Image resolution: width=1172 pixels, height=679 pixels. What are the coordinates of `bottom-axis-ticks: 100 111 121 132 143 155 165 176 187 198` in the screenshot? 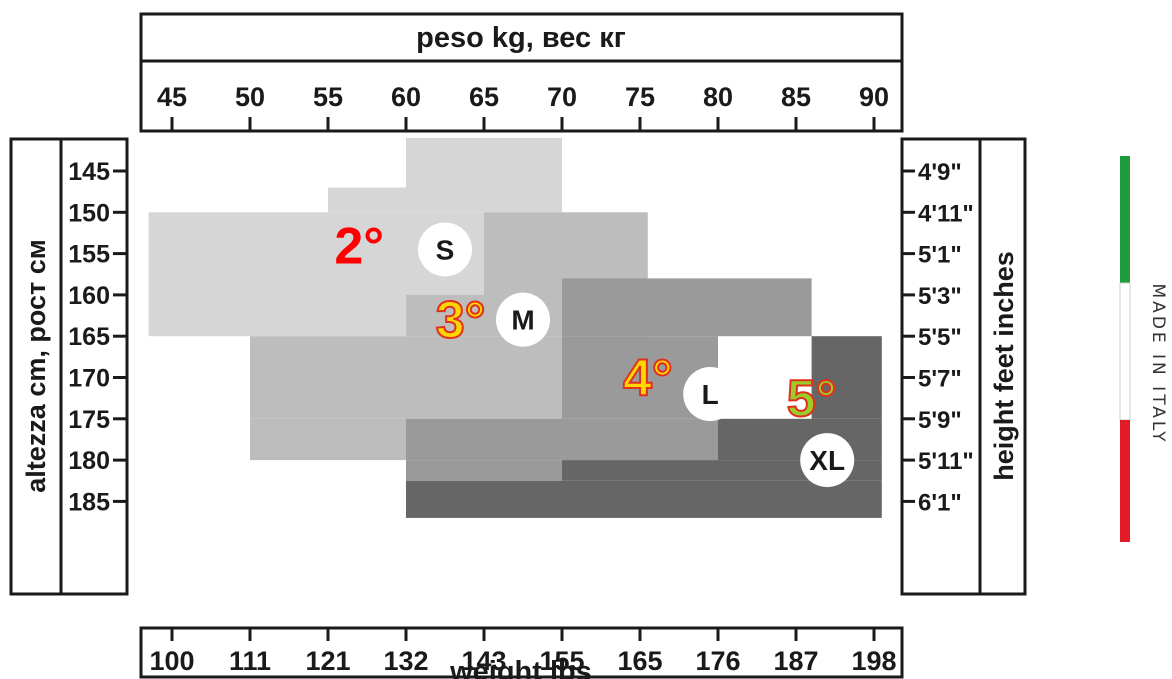 It's located at (523, 652).